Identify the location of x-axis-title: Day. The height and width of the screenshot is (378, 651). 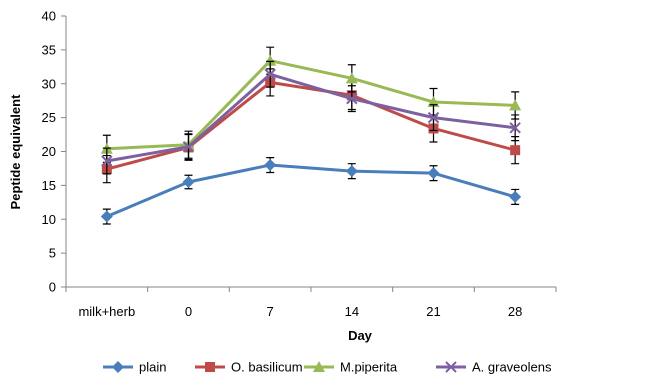
(360, 335).